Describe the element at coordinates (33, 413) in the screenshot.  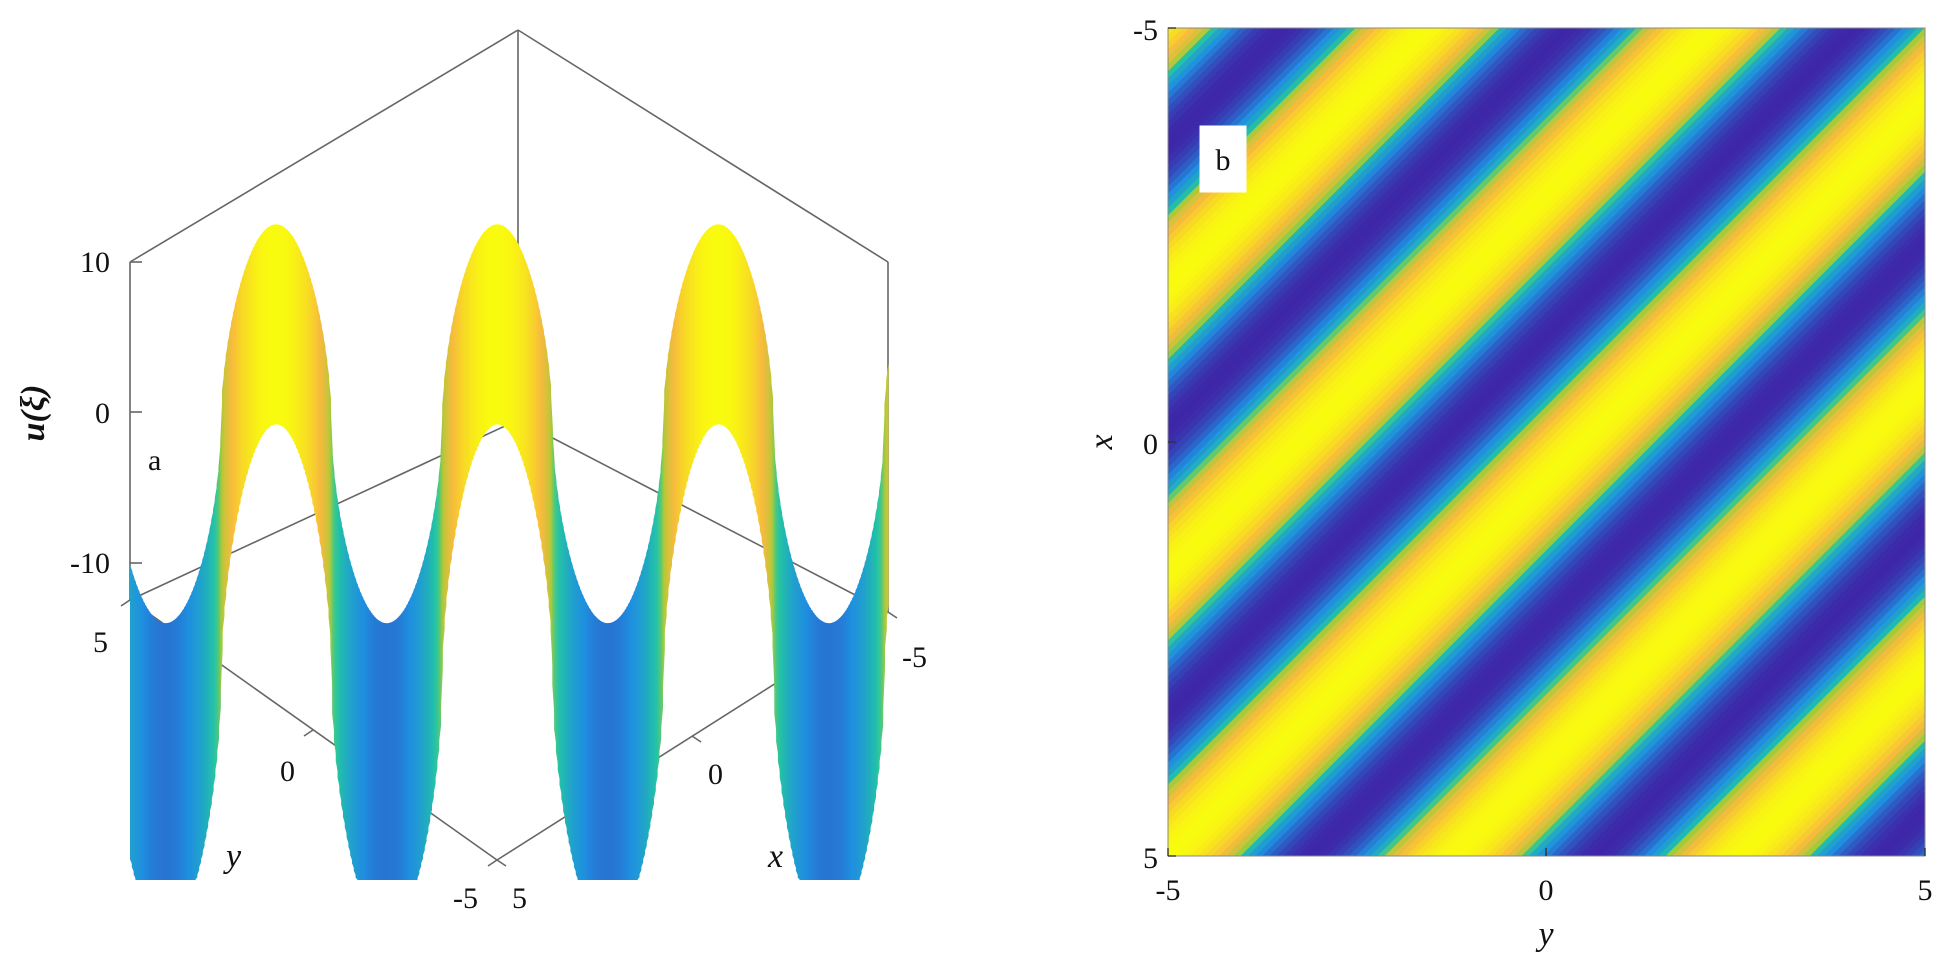
I see `panel-a-z-axis-label: u(ξ)` at that location.